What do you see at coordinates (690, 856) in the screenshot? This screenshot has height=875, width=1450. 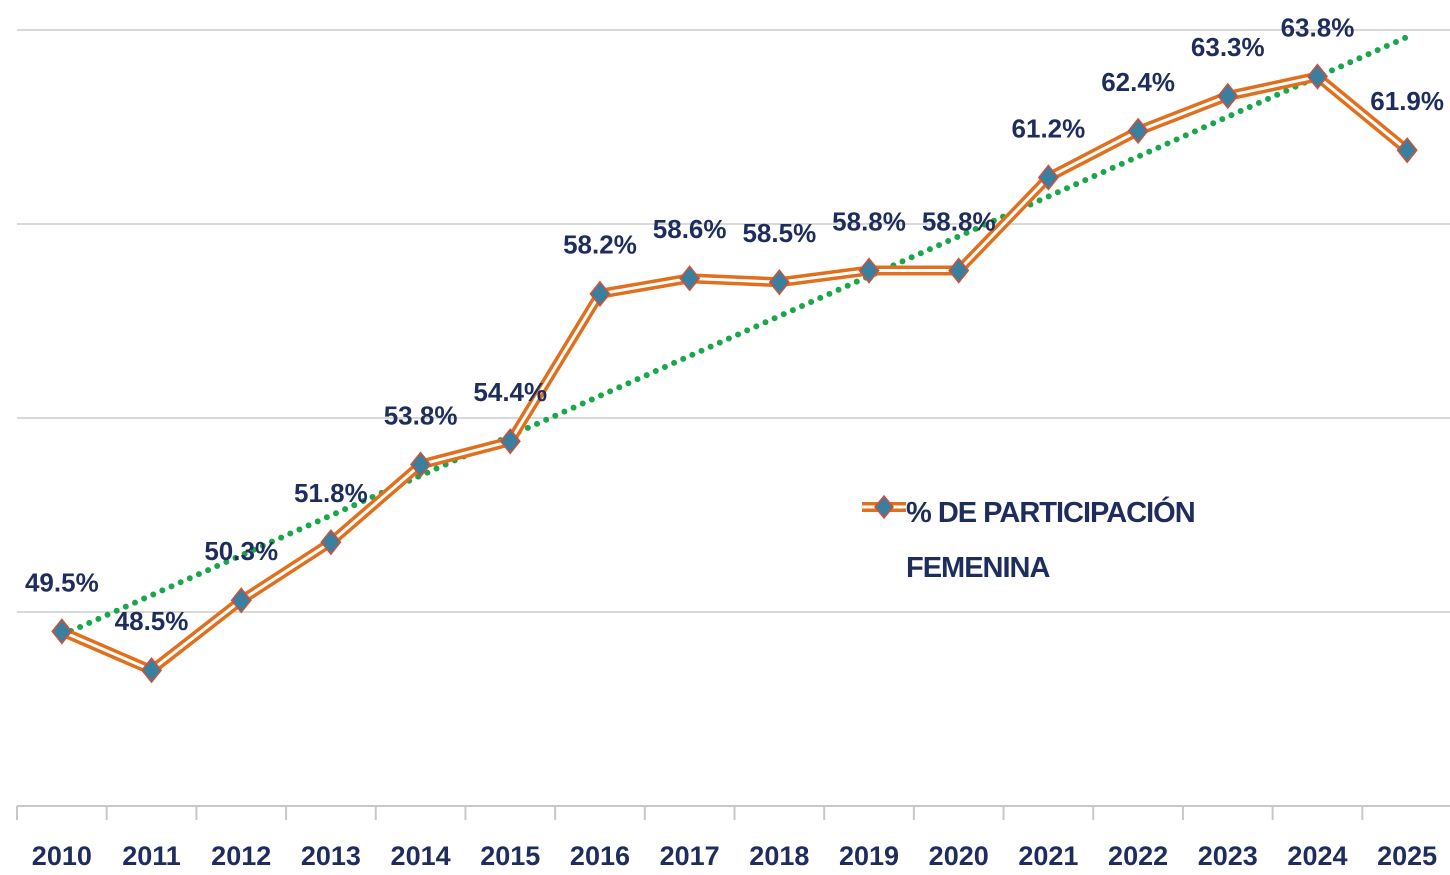 I see `x-tick-label: 2017` at bounding box center [690, 856].